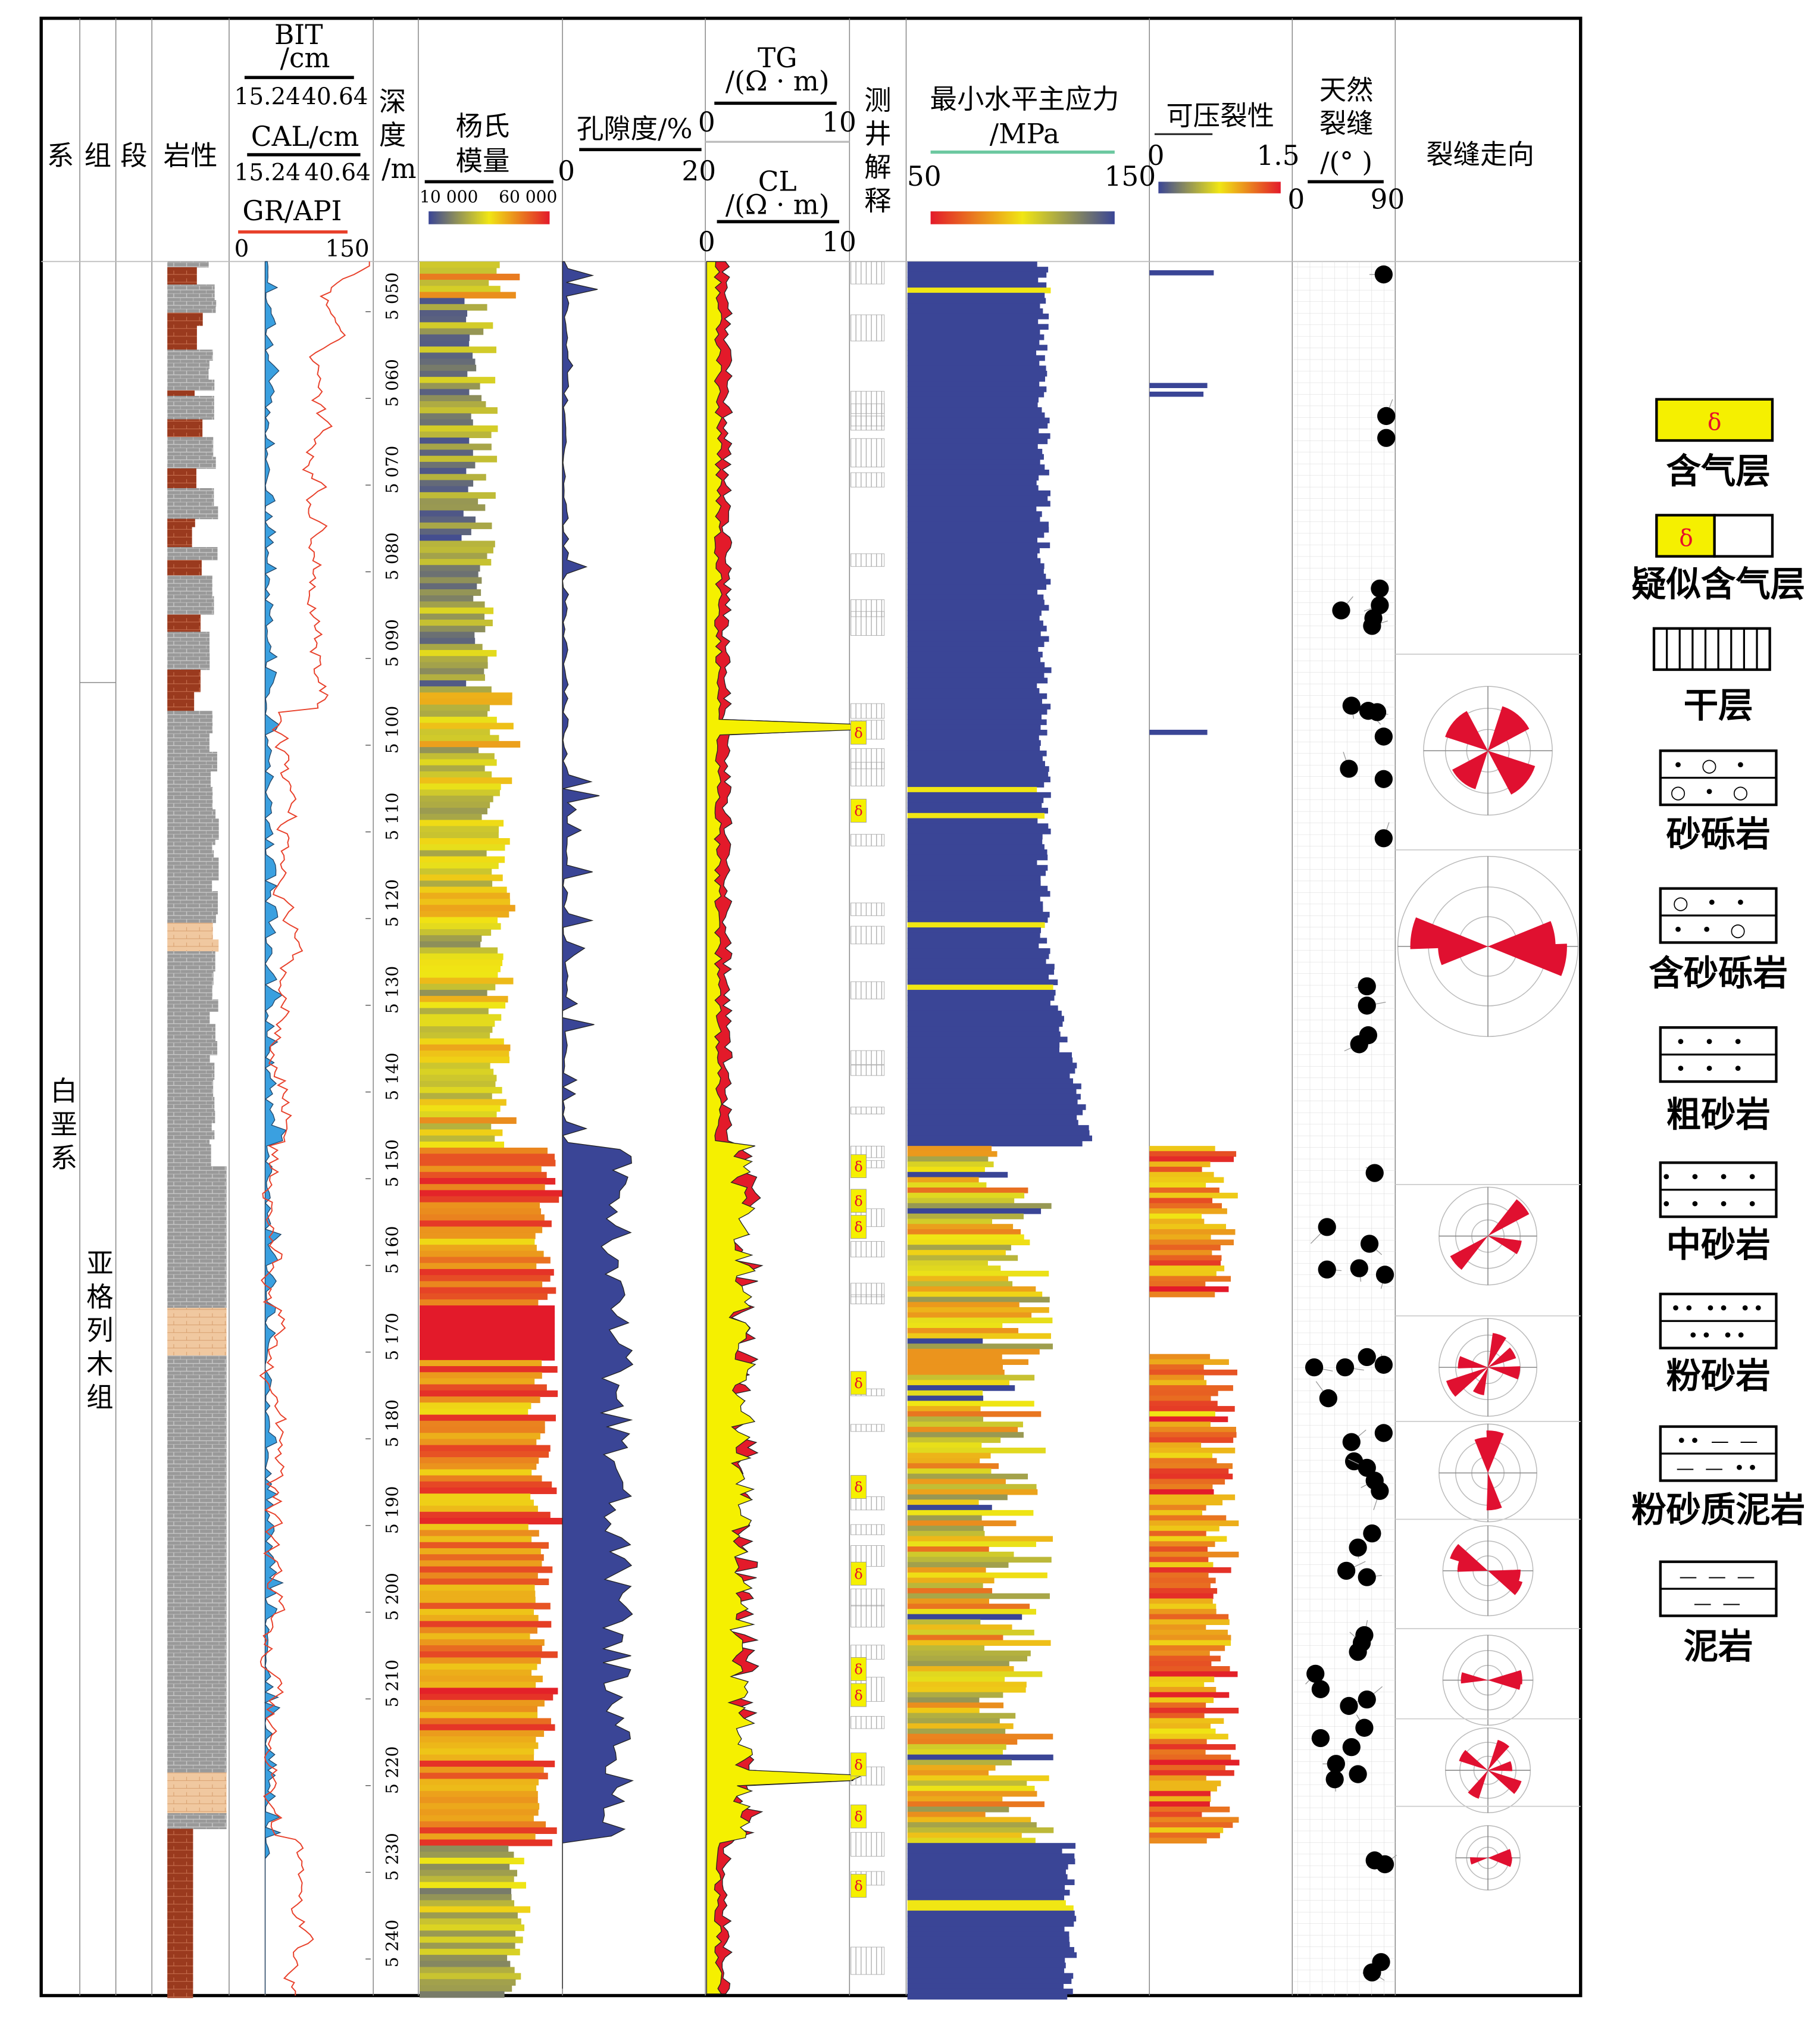  Describe the element at coordinates (858, 1166) in the screenshot. I see `gas-symbol-icon: δ` at that location.